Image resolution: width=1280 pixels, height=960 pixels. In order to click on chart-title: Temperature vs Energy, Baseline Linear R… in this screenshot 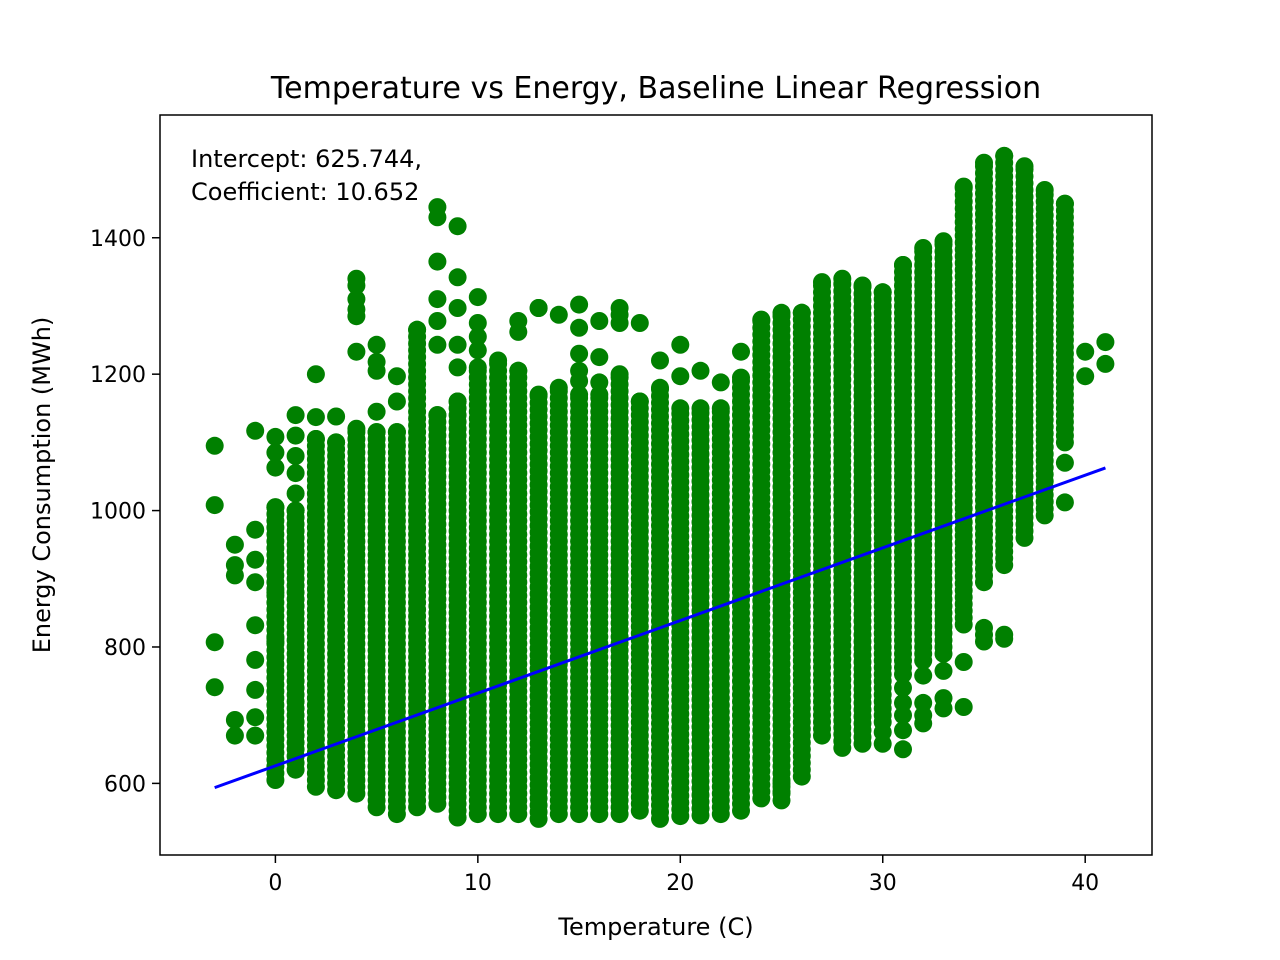, I will do `click(655, 88)`.